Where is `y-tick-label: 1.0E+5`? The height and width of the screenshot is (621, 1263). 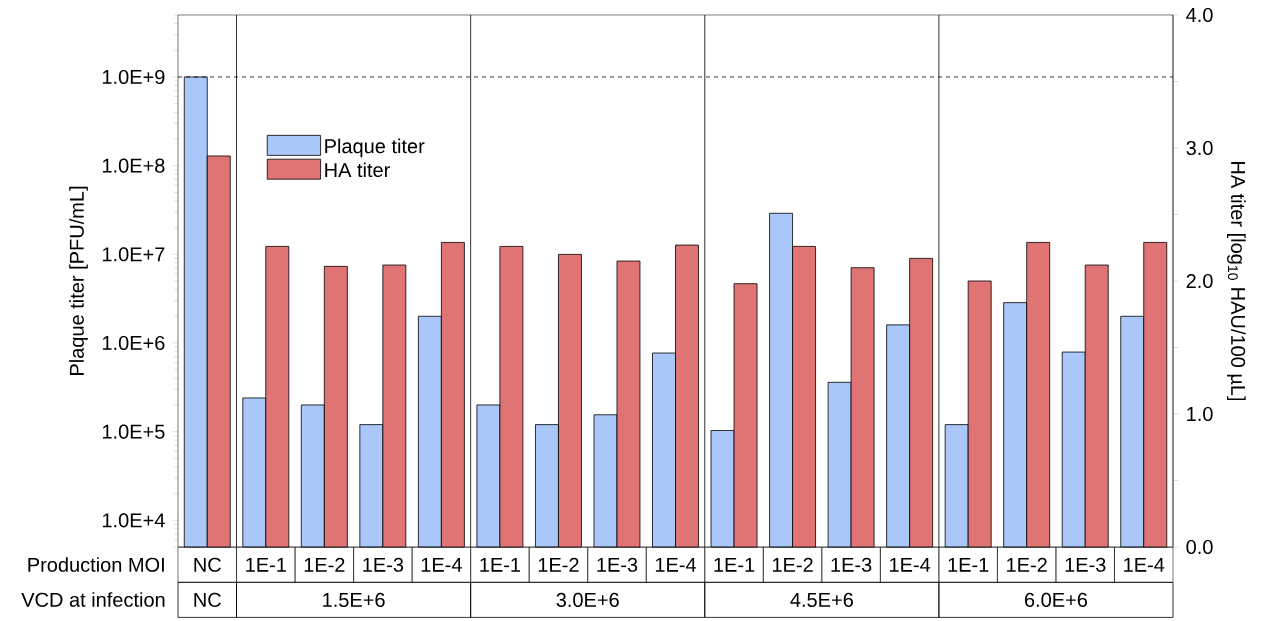 y-tick-label: 1.0E+5 is located at coordinates (133, 431).